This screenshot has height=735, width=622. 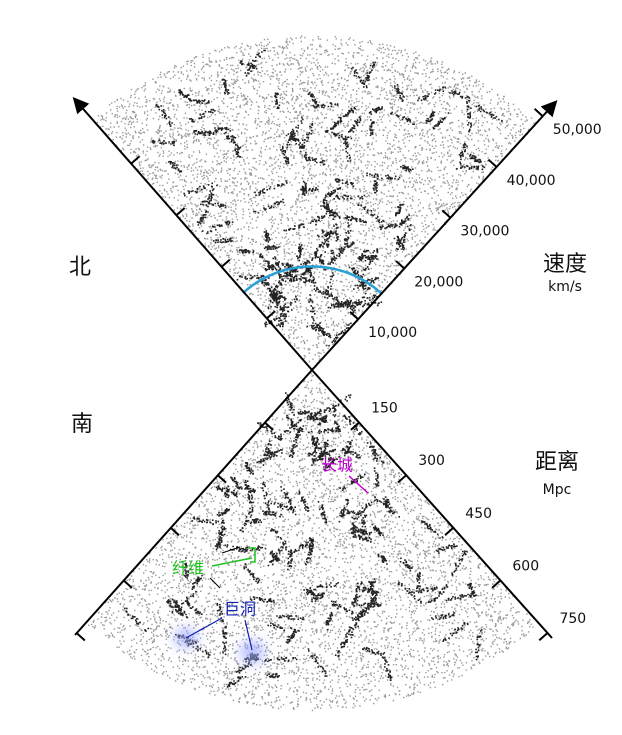 I want to click on velocity-tick-label: 50,000, so click(x=577, y=130).